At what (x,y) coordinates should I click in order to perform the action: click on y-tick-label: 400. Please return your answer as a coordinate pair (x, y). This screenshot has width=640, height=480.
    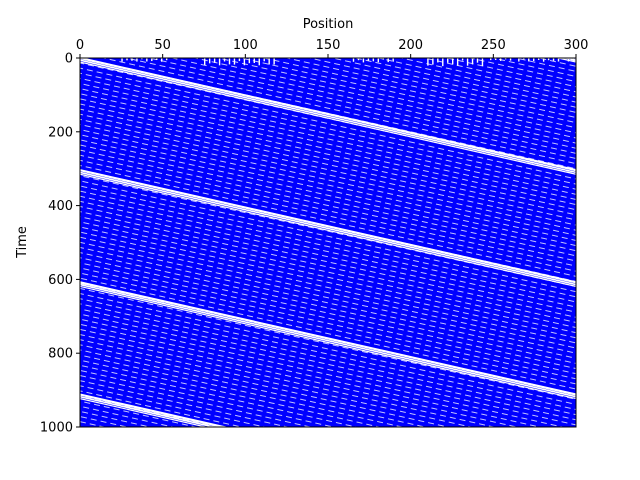
    Looking at the image, I should click on (60, 206).